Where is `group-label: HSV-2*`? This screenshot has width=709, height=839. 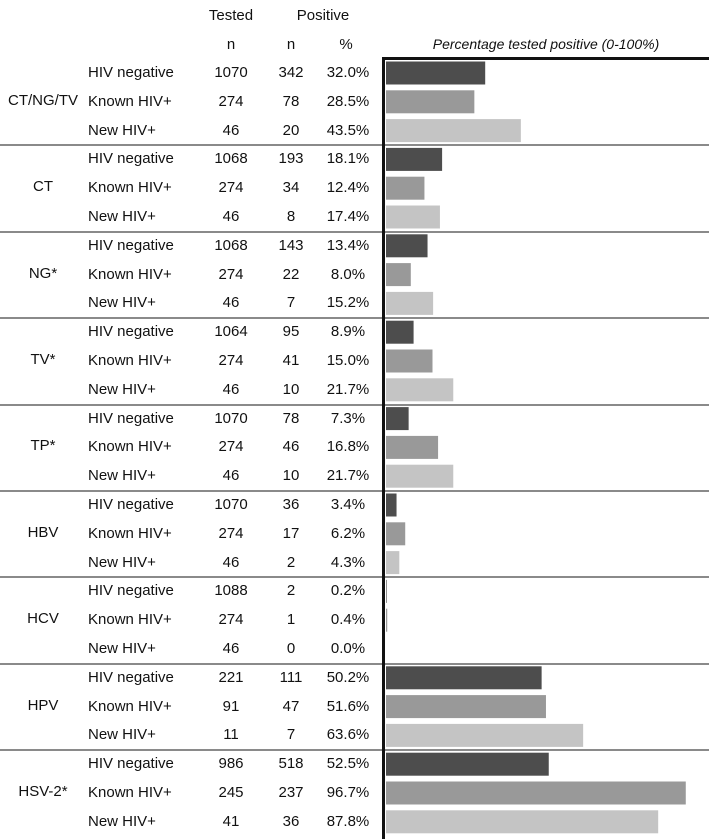 group-label: HSV-2* is located at coordinates (43, 791).